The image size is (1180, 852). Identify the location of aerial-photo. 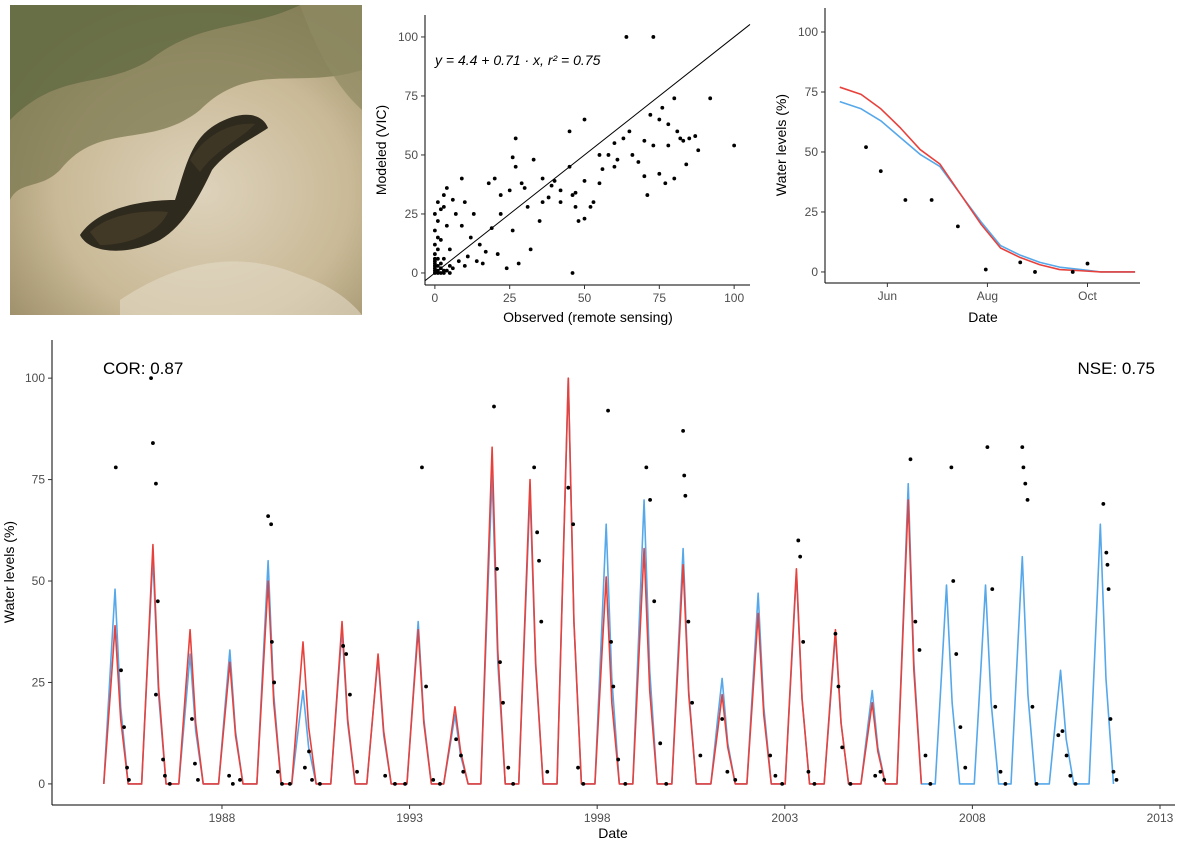
(186, 160).